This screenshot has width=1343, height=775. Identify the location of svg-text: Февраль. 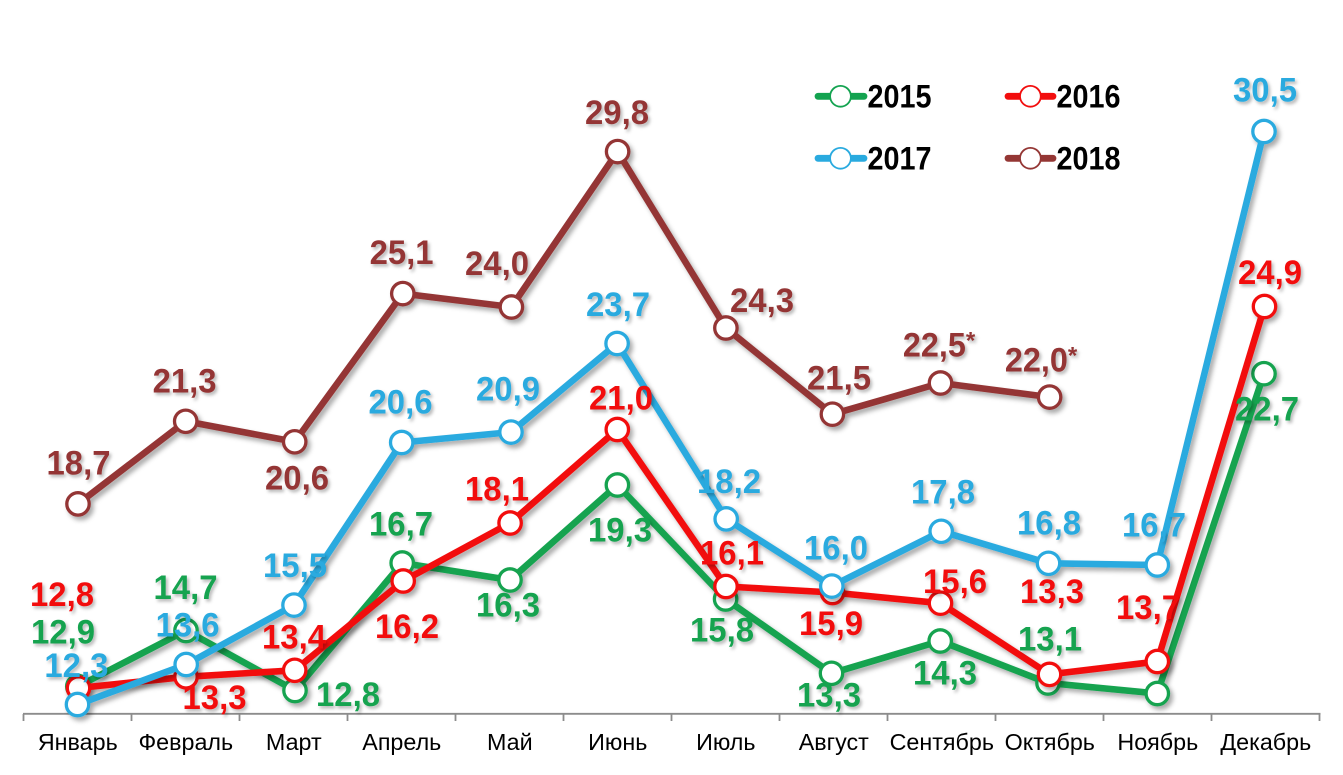
(185, 742).